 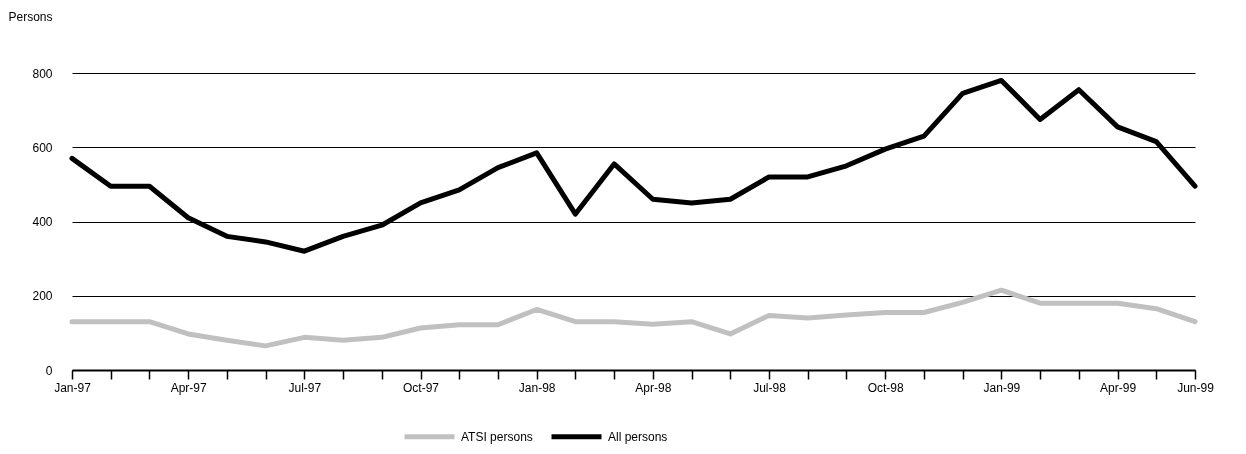 What do you see at coordinates (537, 387) in the screenshot?
I see `x-tick-label: Jan-98` at bounding box center [537, 387].